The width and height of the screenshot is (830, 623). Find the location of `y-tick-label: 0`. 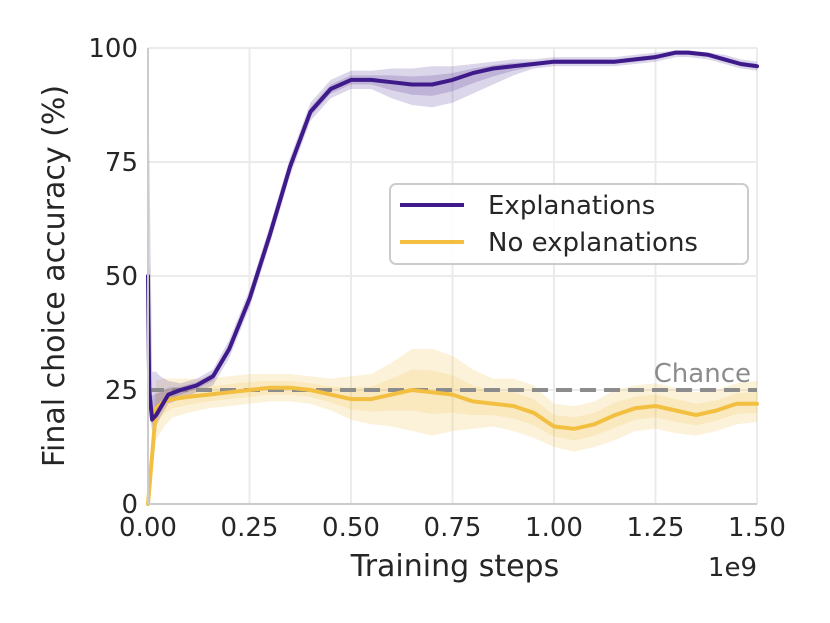

y-tick-label: 0 is located at coordinates (129, 505).